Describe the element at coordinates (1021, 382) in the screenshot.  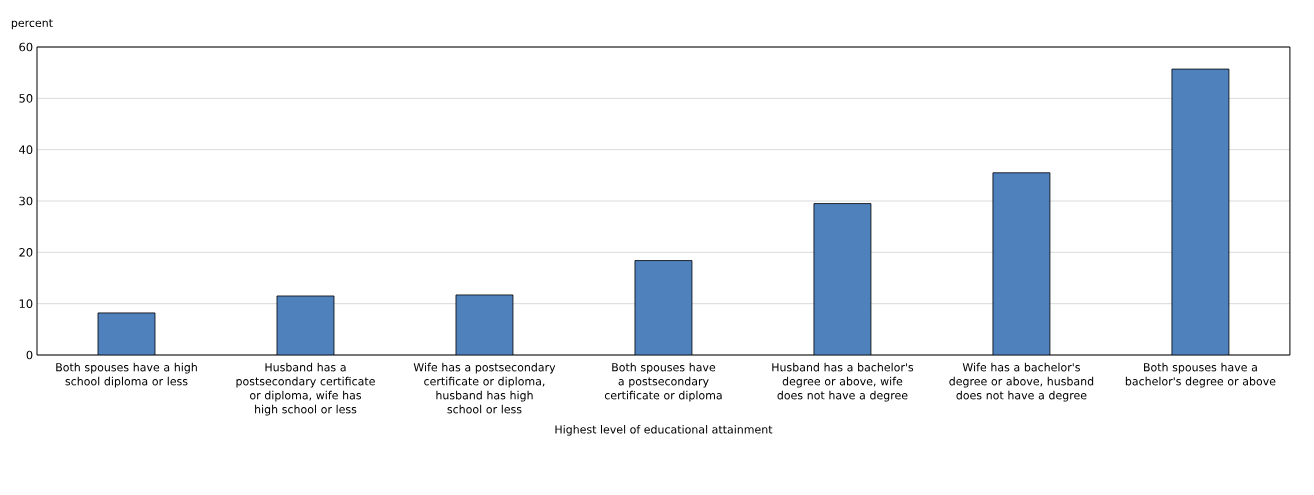
I see `x-tick-label: Wife has a bachelor's degree or above, husband does not have a degree` at that location.